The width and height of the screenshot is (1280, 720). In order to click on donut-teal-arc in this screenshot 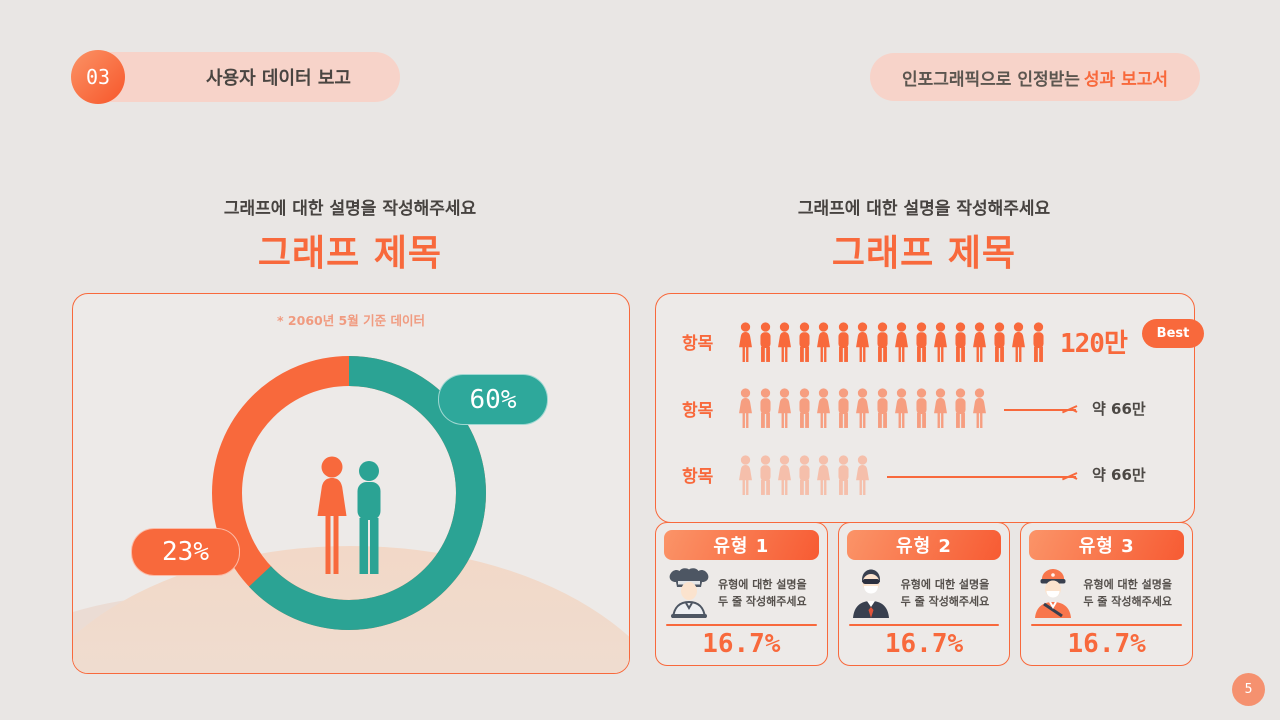, I will do `click(349, 493)`.